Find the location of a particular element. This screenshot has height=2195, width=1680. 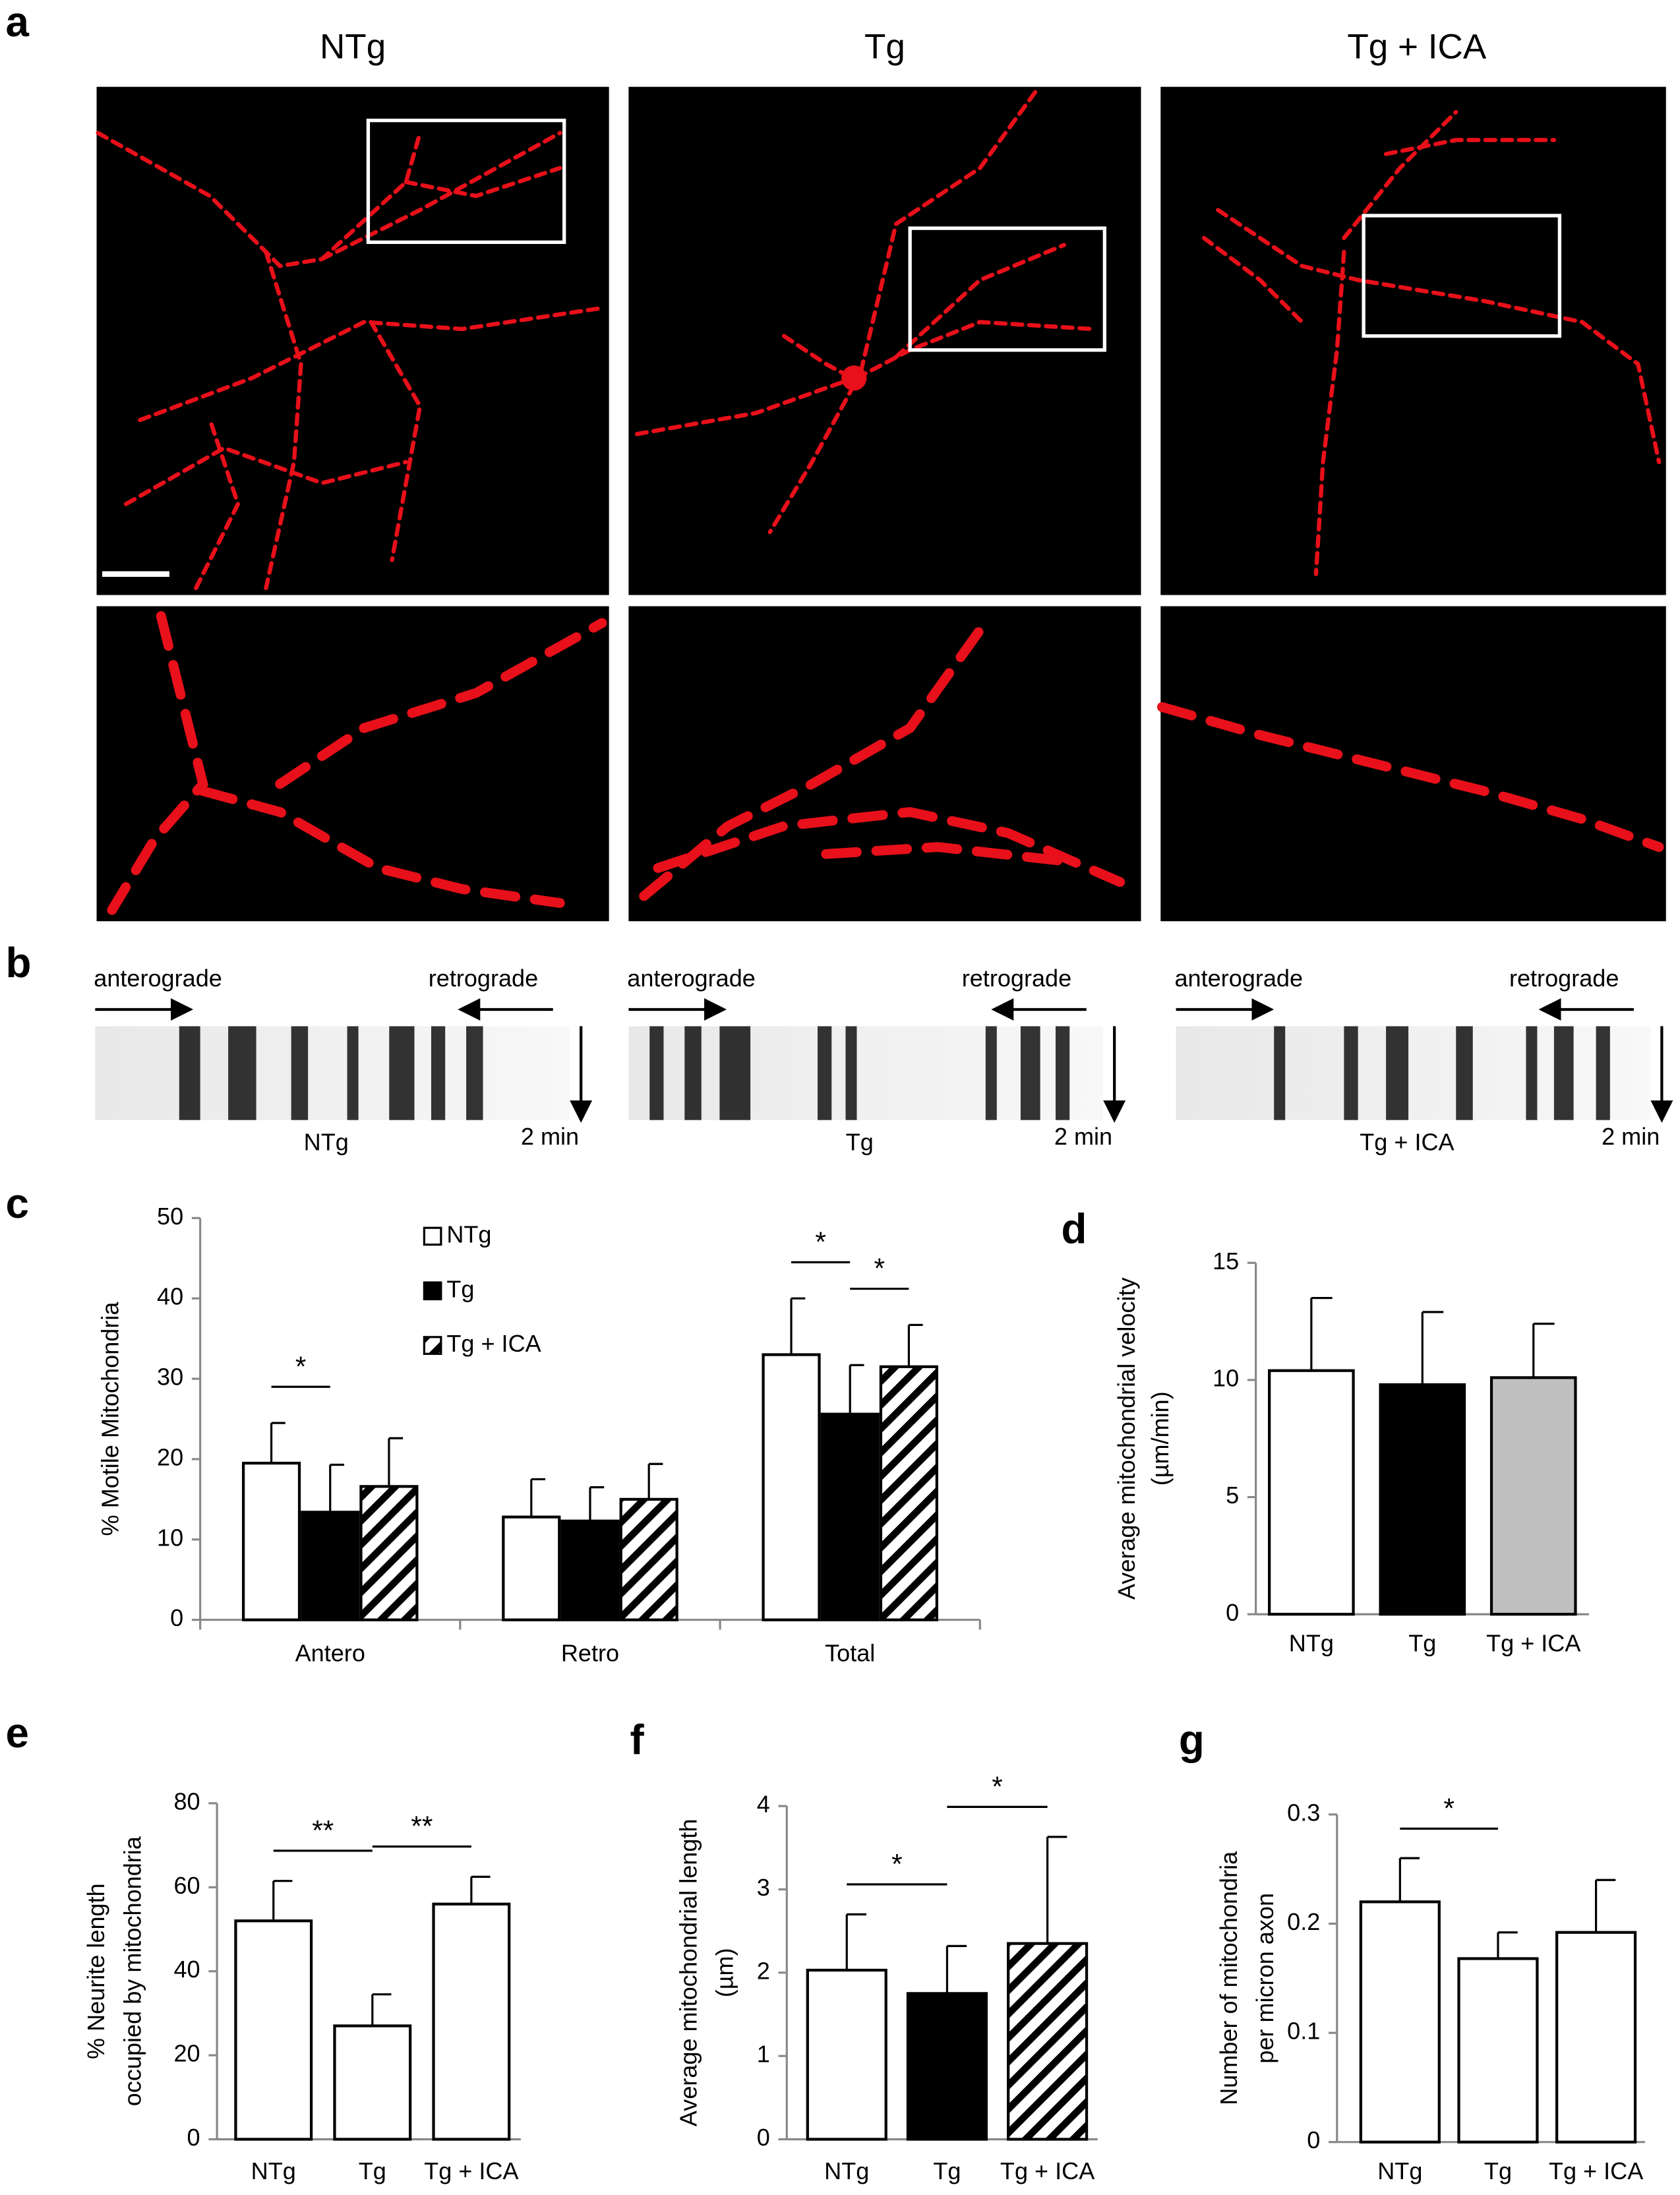

legend-label: NTg is located at coordinates (468, 1234).